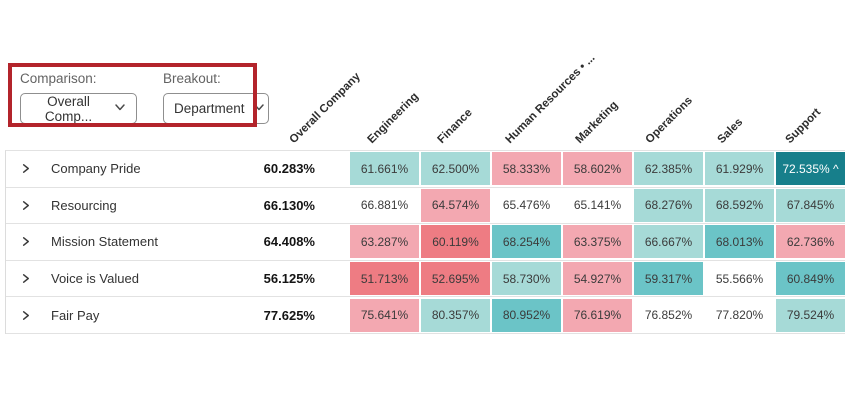 The height and width of the screenshot is (400, 850). I want to click on heatmap-cell: 59.317%, so click(668, 279).